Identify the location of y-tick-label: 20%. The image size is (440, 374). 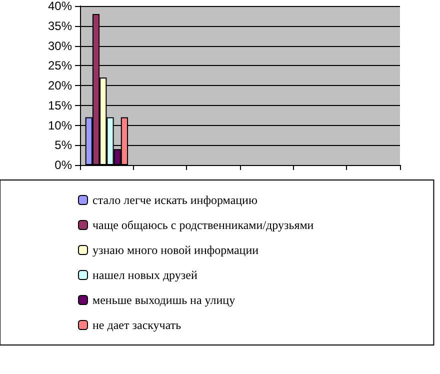
(60, 85).